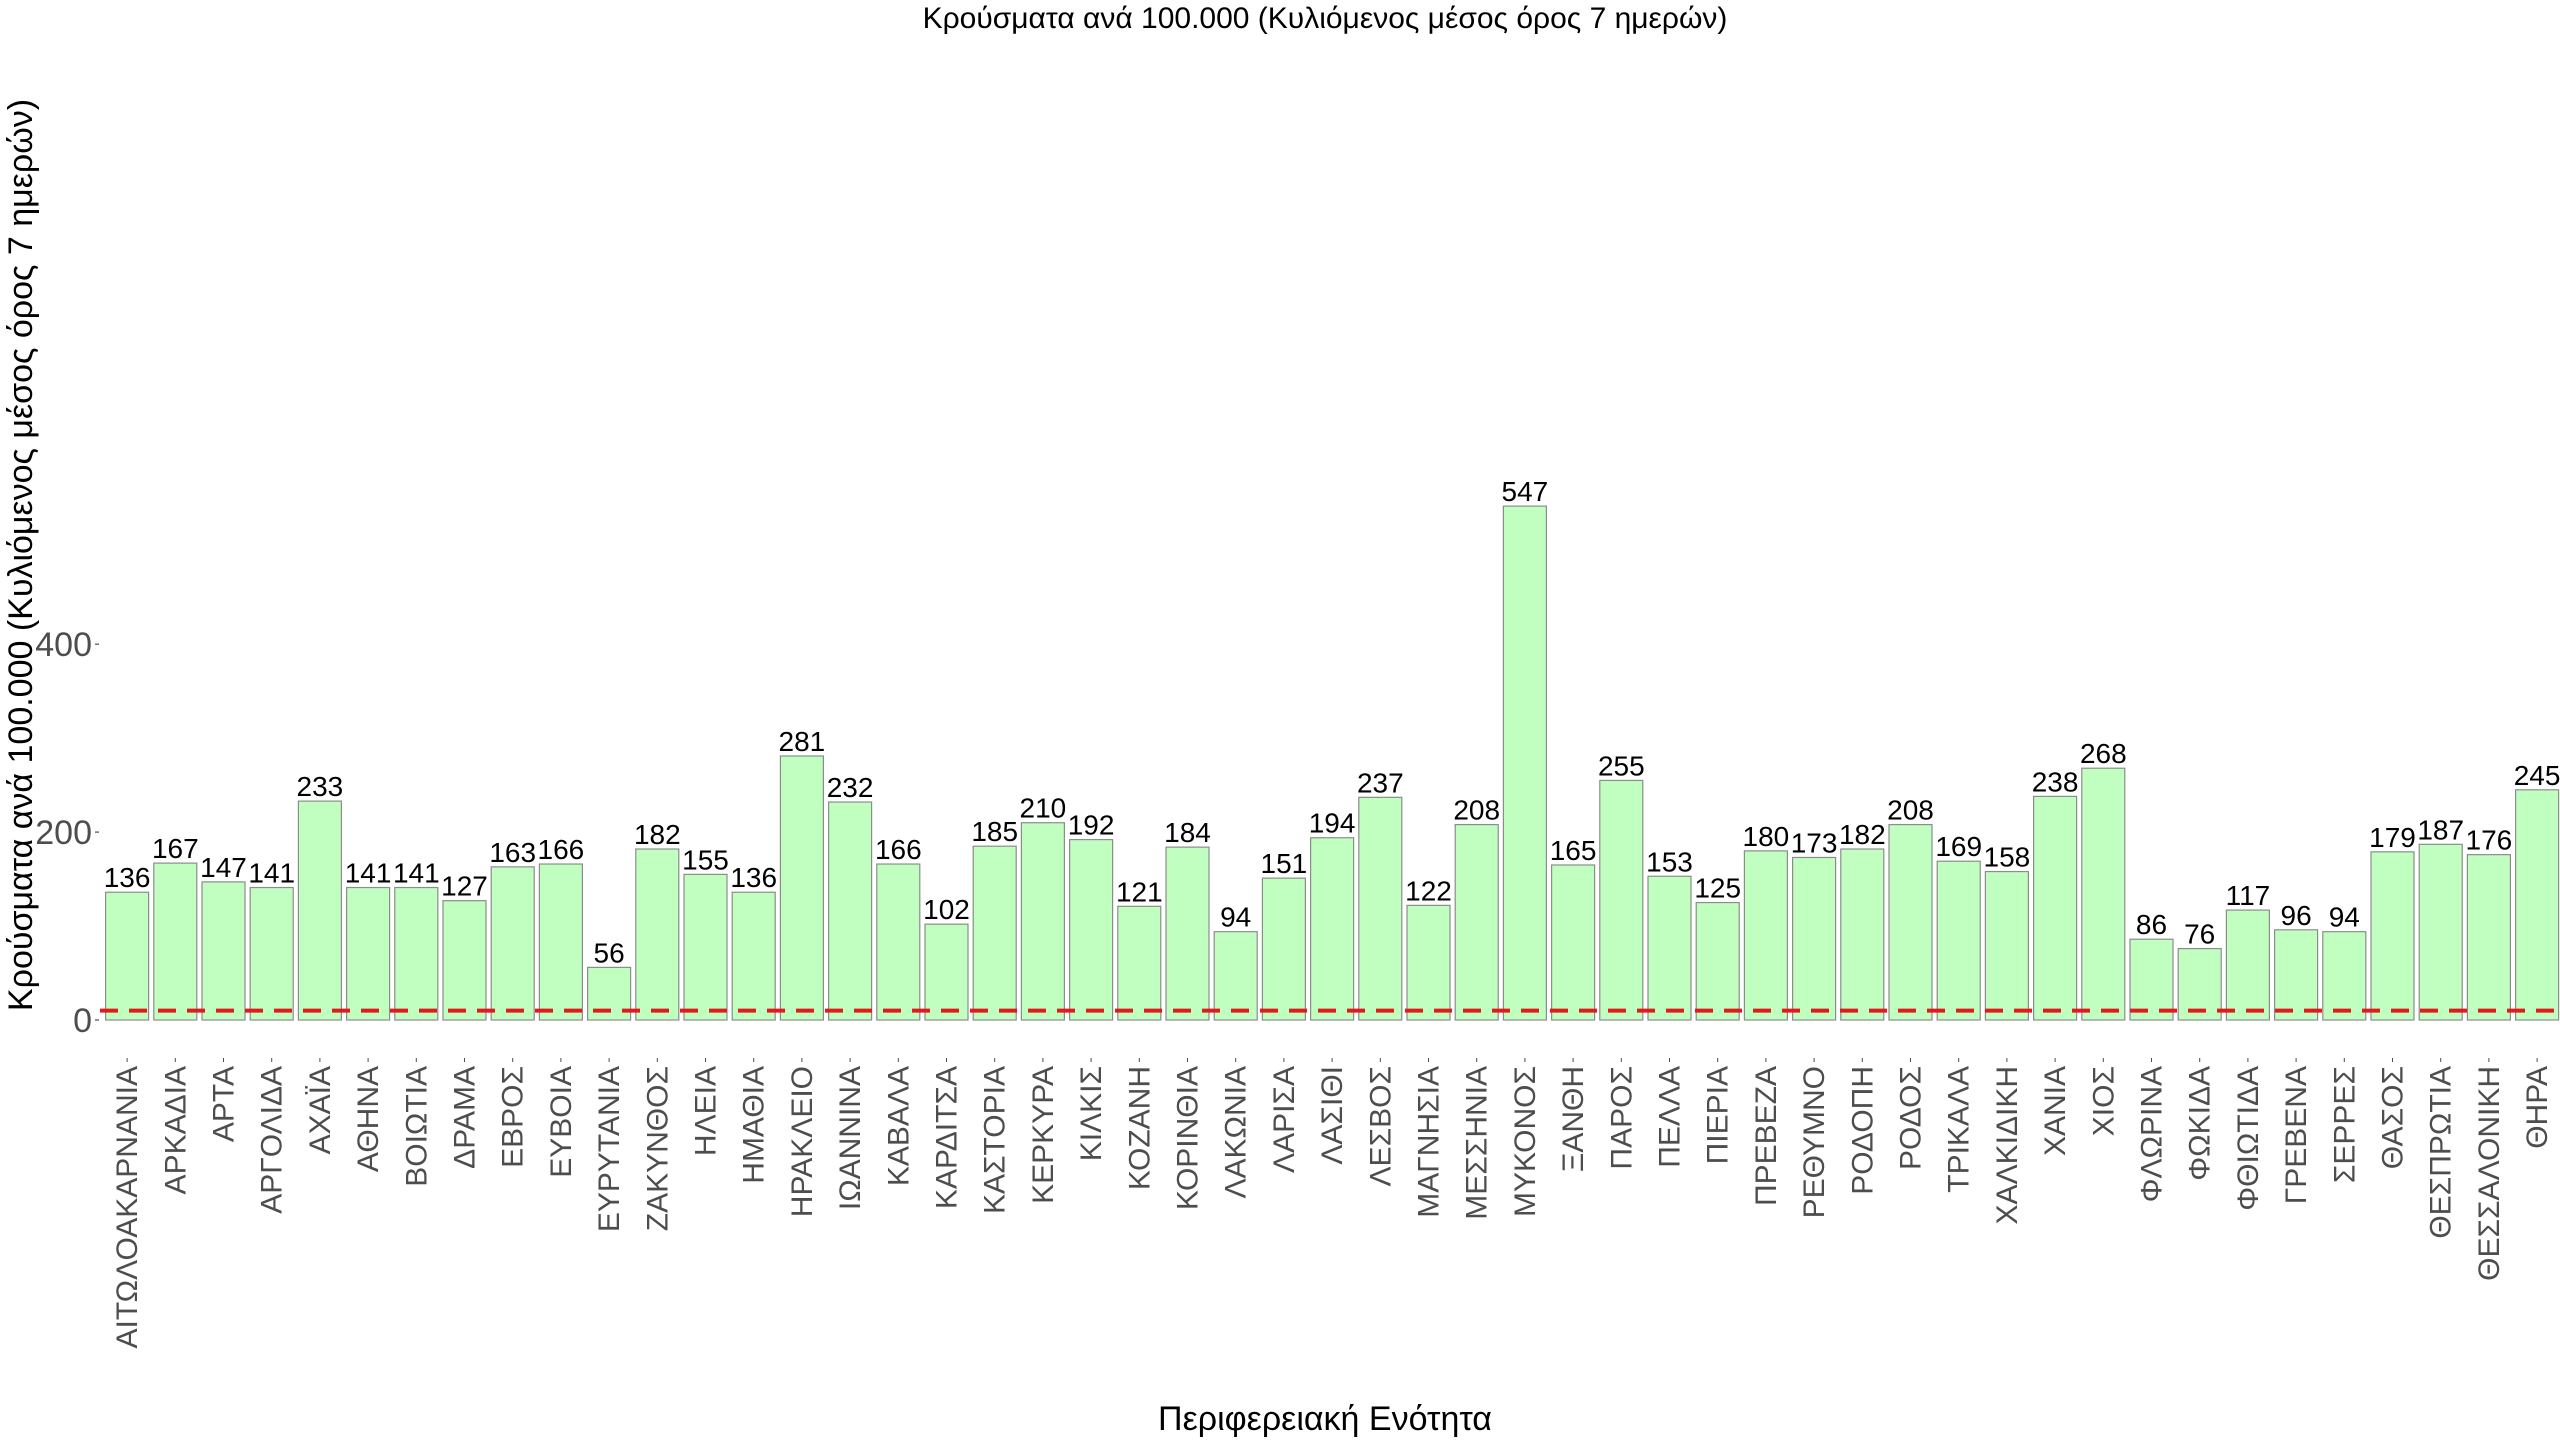  Describe the element at coordinates (1139, 891) in the screenshot. I see `bar-value-label: 121` at that location.